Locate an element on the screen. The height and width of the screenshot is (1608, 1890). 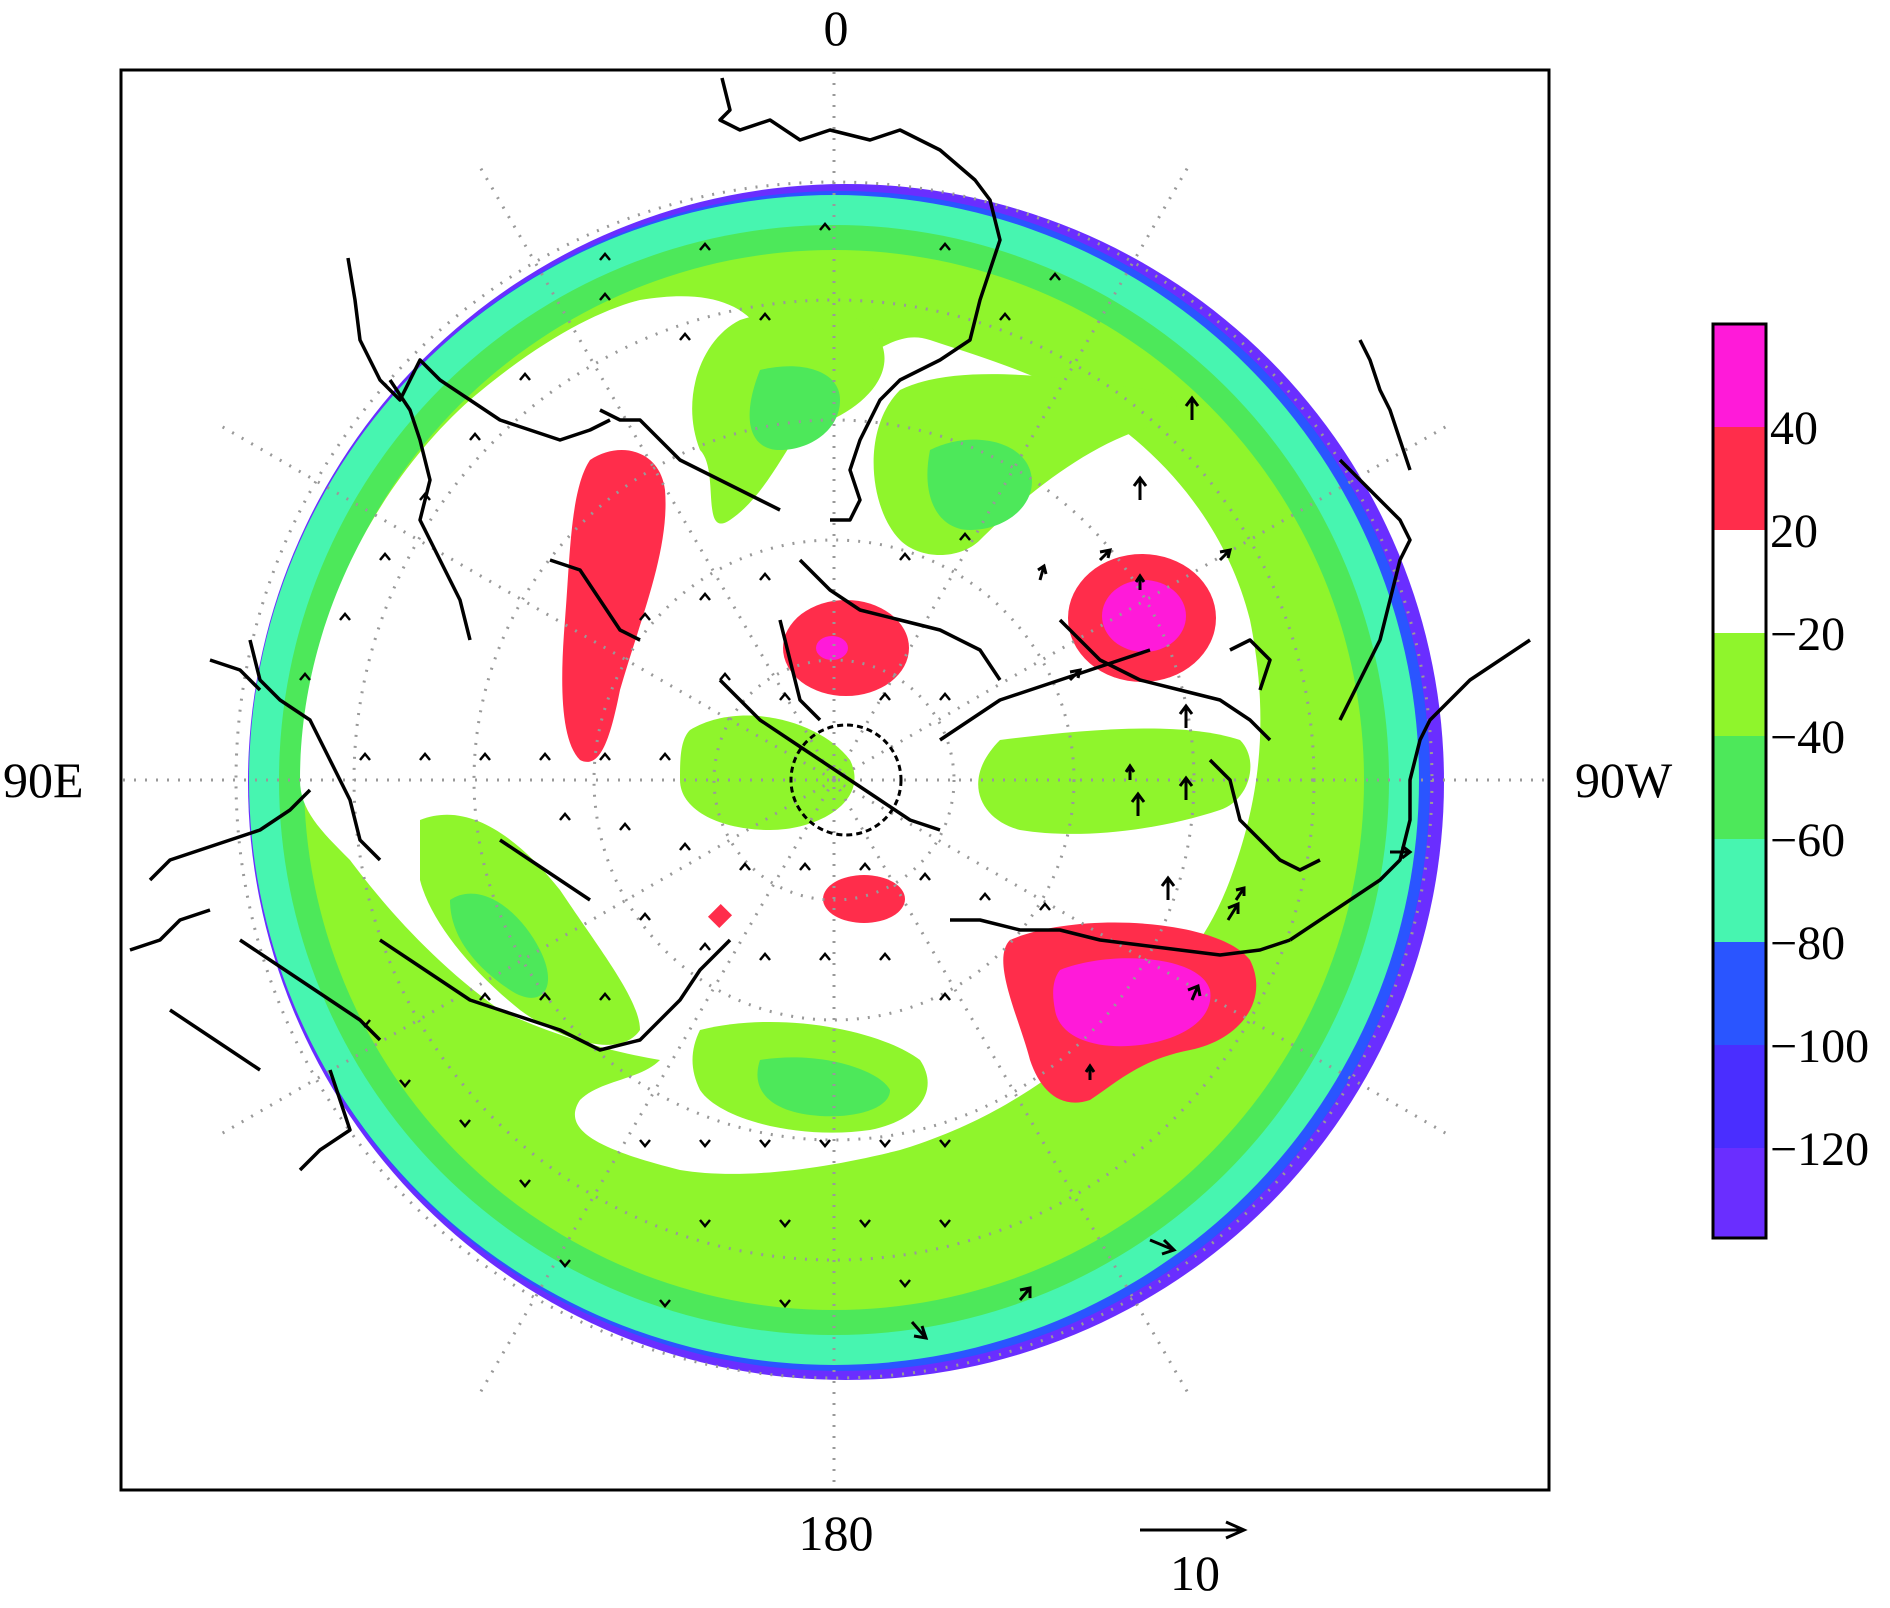
reference-vector: 10 is located at coordinates (1194, 1560).